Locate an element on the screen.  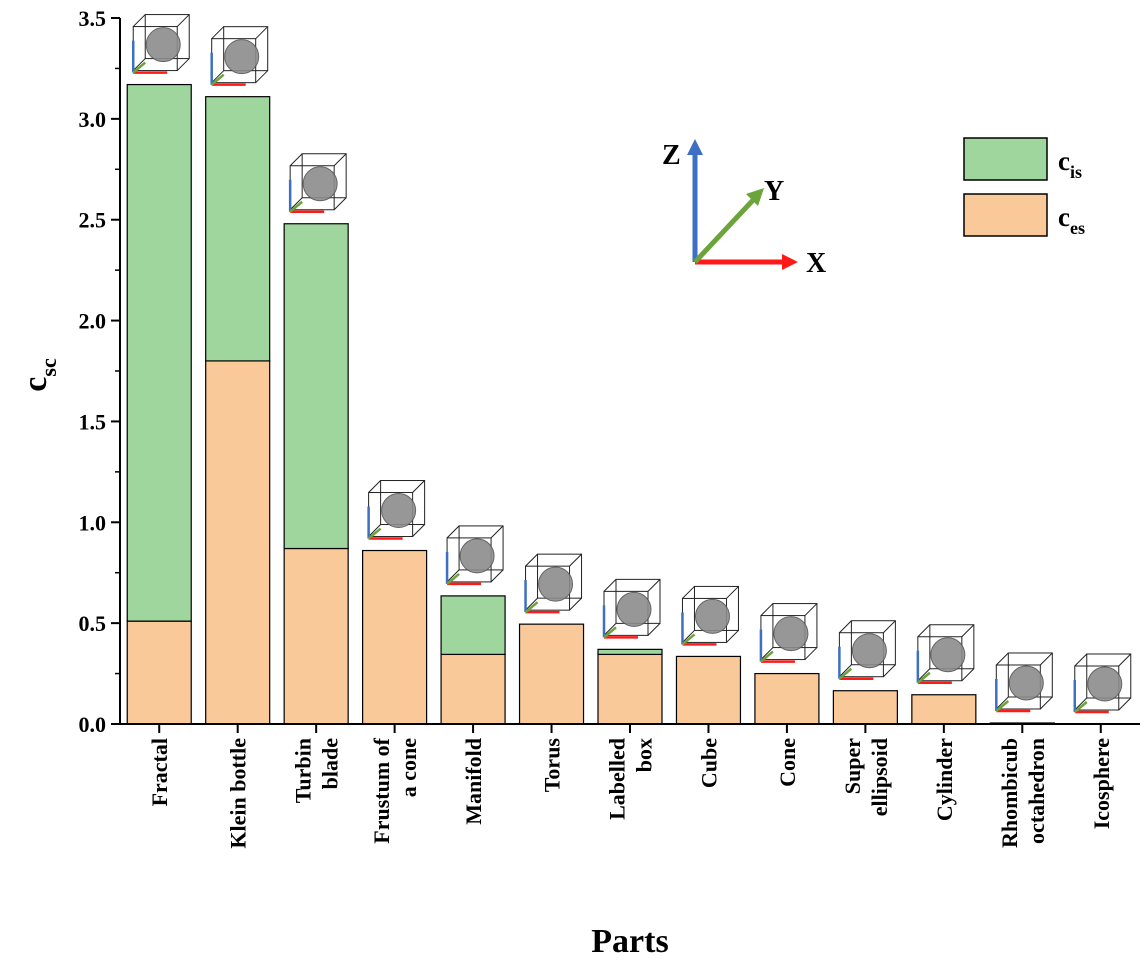
x-category-label: Icosphere is located at coordinates (1101, 783).